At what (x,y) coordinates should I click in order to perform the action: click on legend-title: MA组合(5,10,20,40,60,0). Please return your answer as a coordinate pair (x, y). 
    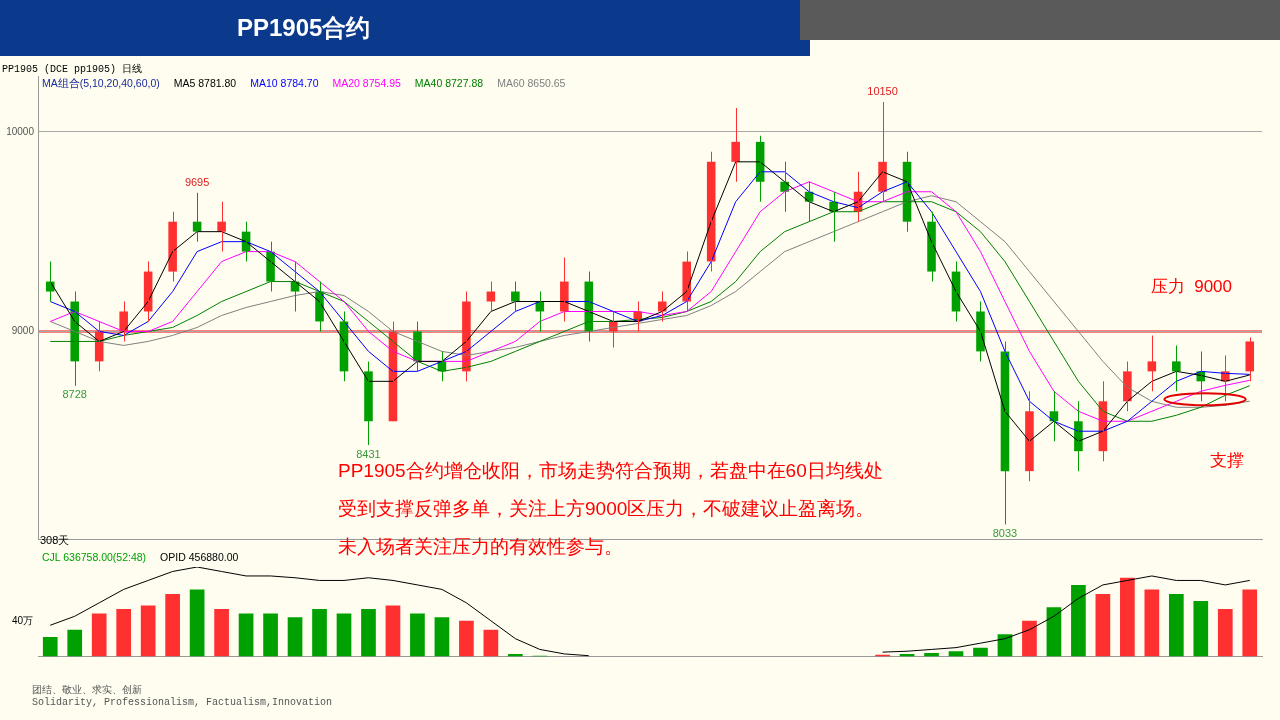
    Looking at the image, I should click on (101, 84).